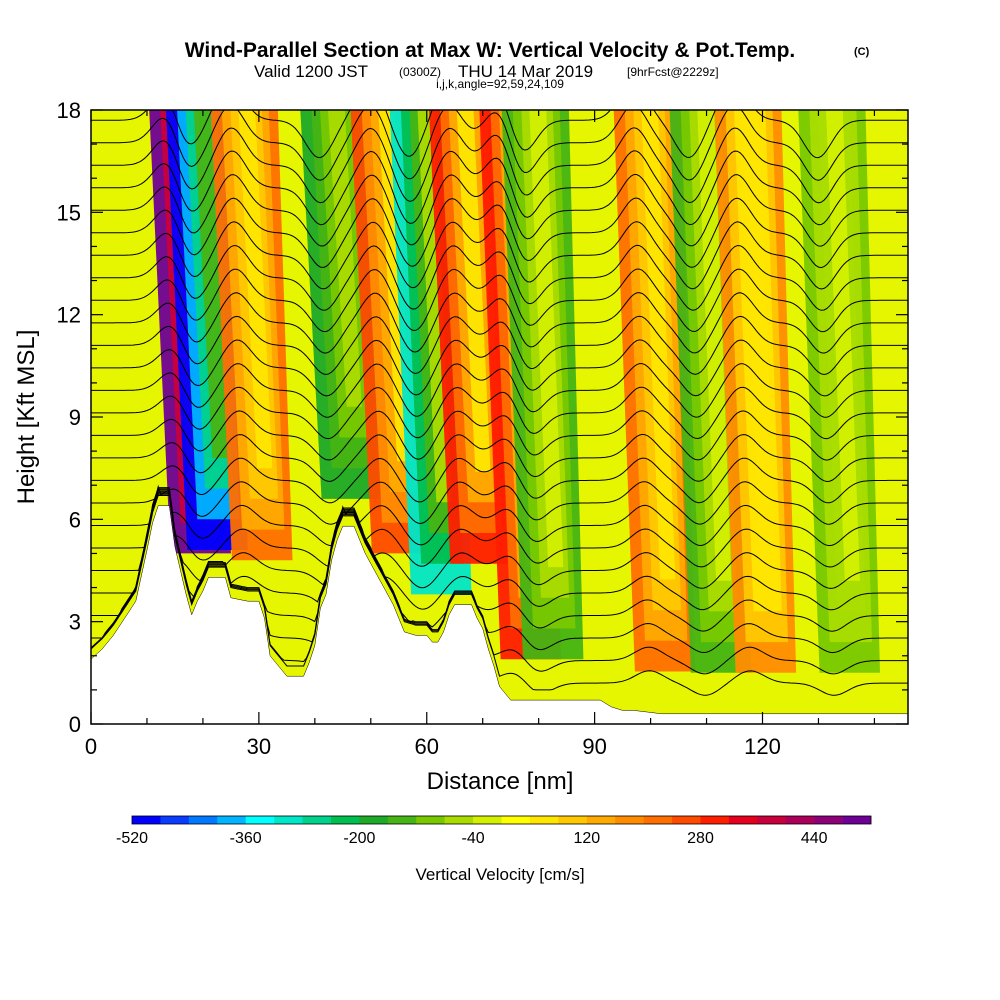 The height and width of the screenshot is (1000, 1000). What do you see at coordinates (420, 72) in the screenshot?
I see `subtitle-utc: (0300Z)` at bounding box center [420, 72].